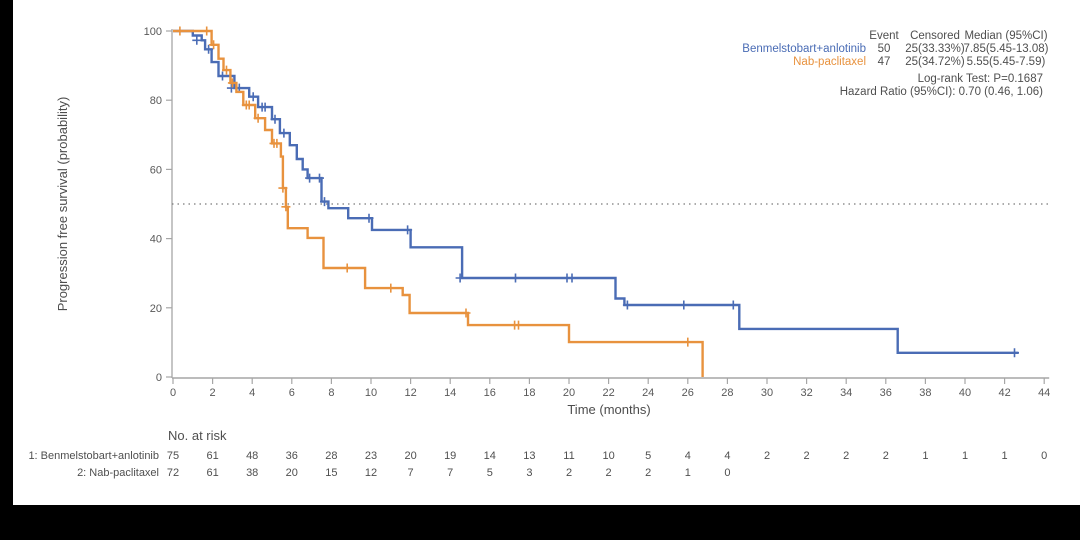 Image resolution: width=1080 pixels, height=540 pixels. Describe the element at coordinates (410, 393) in the screenshot. I see `x-tick-label: 12` at that location.